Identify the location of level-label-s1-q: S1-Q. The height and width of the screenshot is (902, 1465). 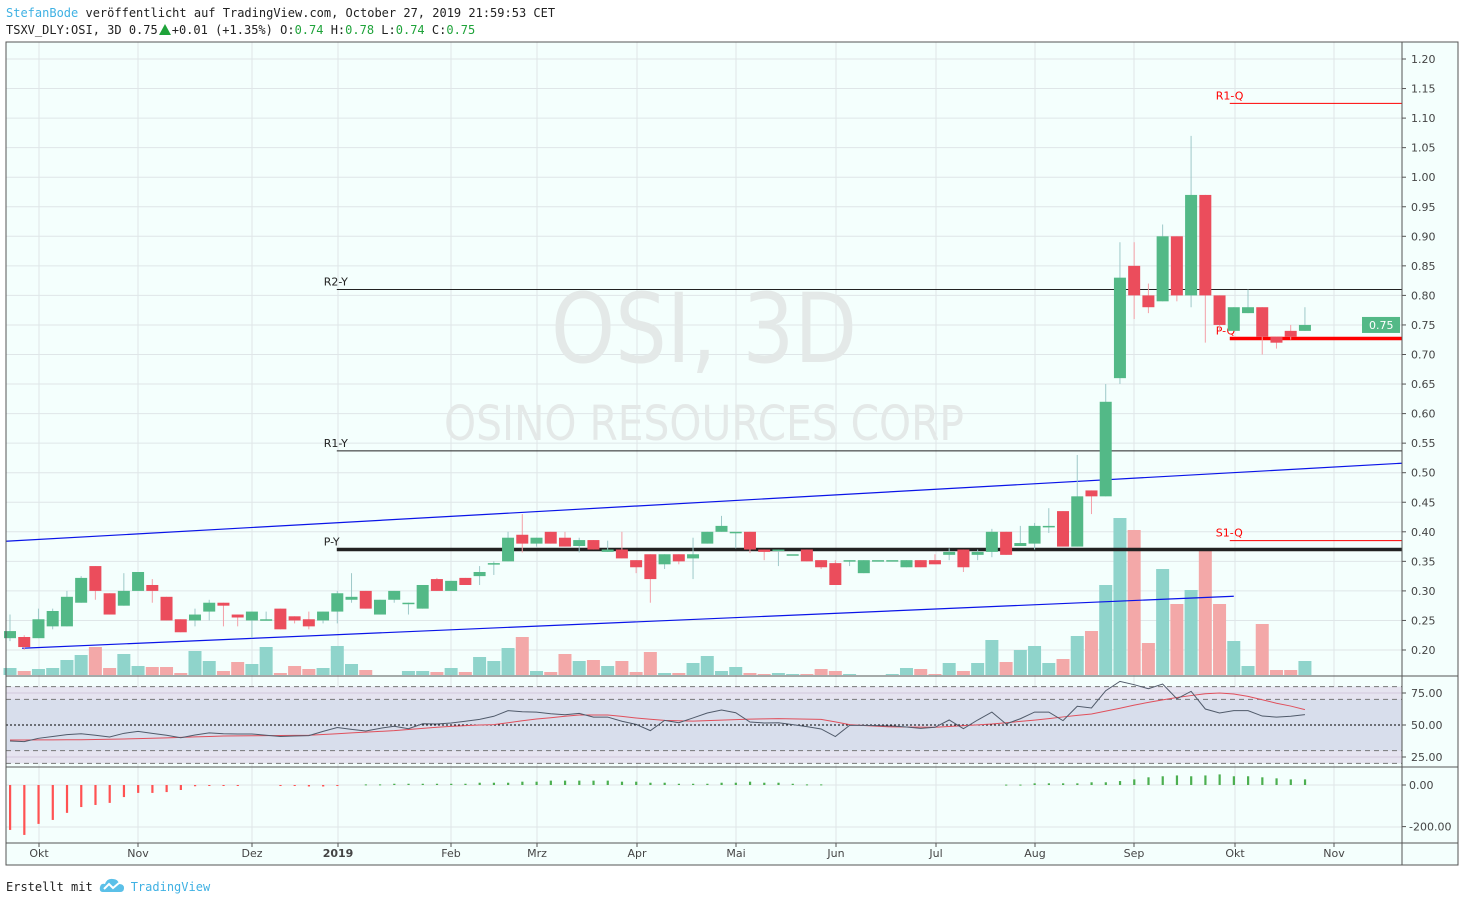
(1229, 533).